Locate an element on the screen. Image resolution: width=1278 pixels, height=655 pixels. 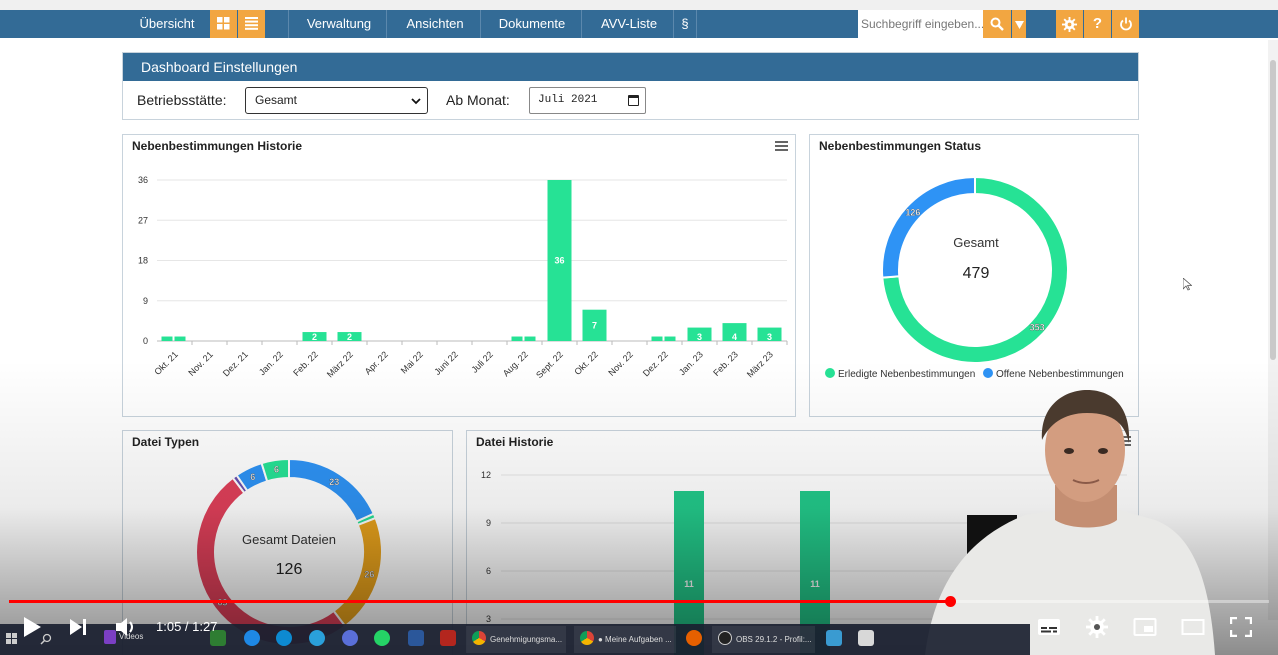
legend-label: Offene Nebenbestimmungen is located at coordinates (1060, 374).